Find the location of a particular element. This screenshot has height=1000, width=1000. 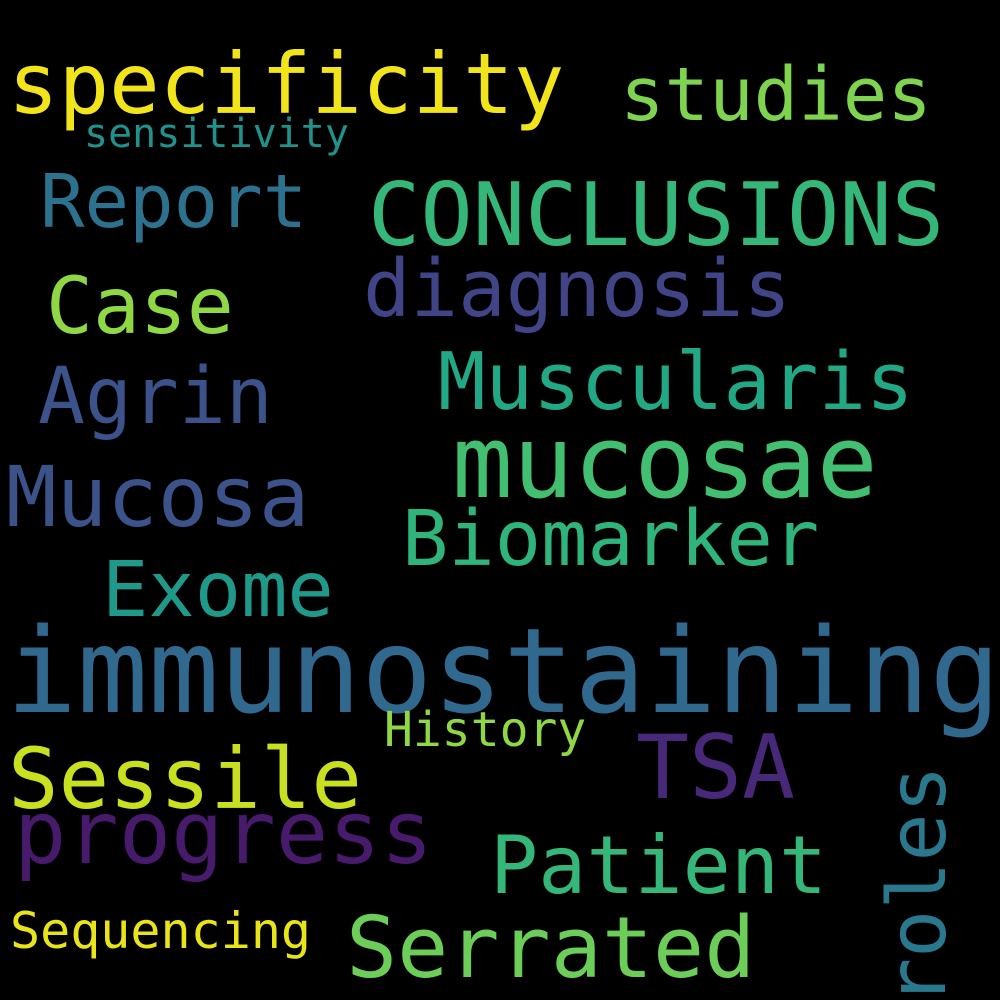

word-sensitivity: sensitivity is located at coordinates (216, 134).